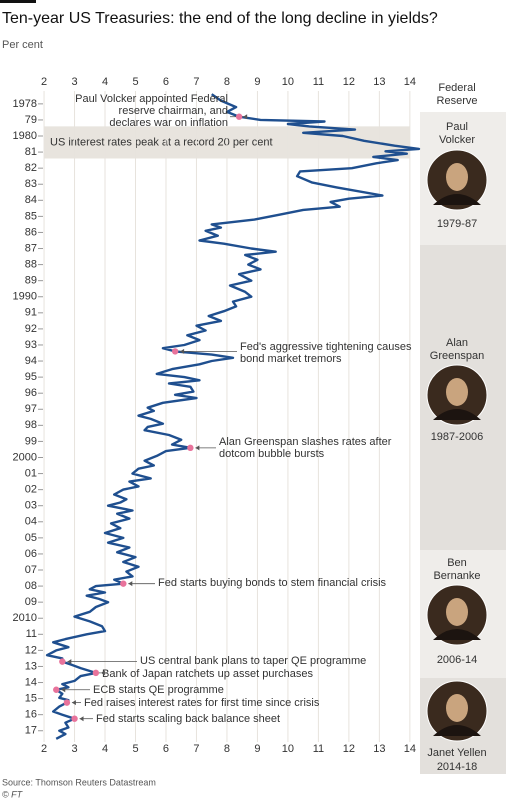  I want to click on x-tick-label-top: 7, so click(196, 82).